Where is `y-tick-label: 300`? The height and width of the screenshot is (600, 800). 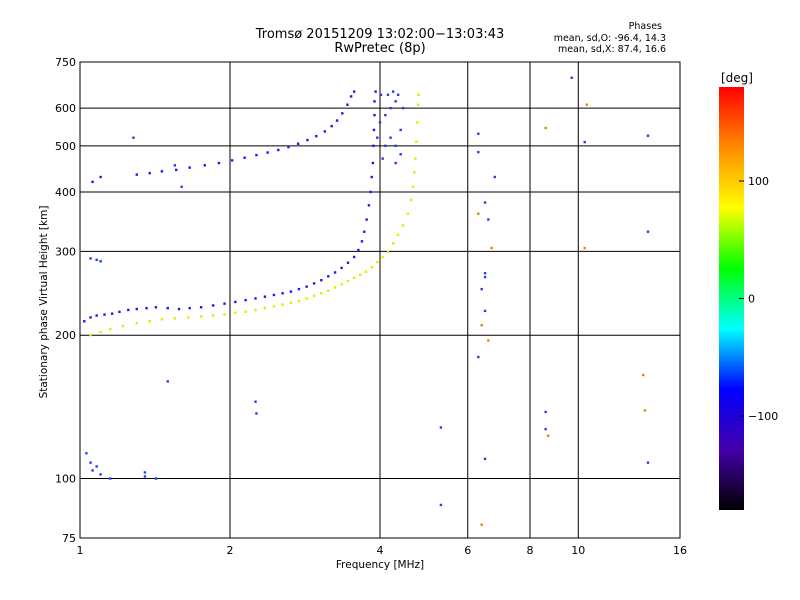 y-tick-label: 300 is located at coordinates (65, 251).